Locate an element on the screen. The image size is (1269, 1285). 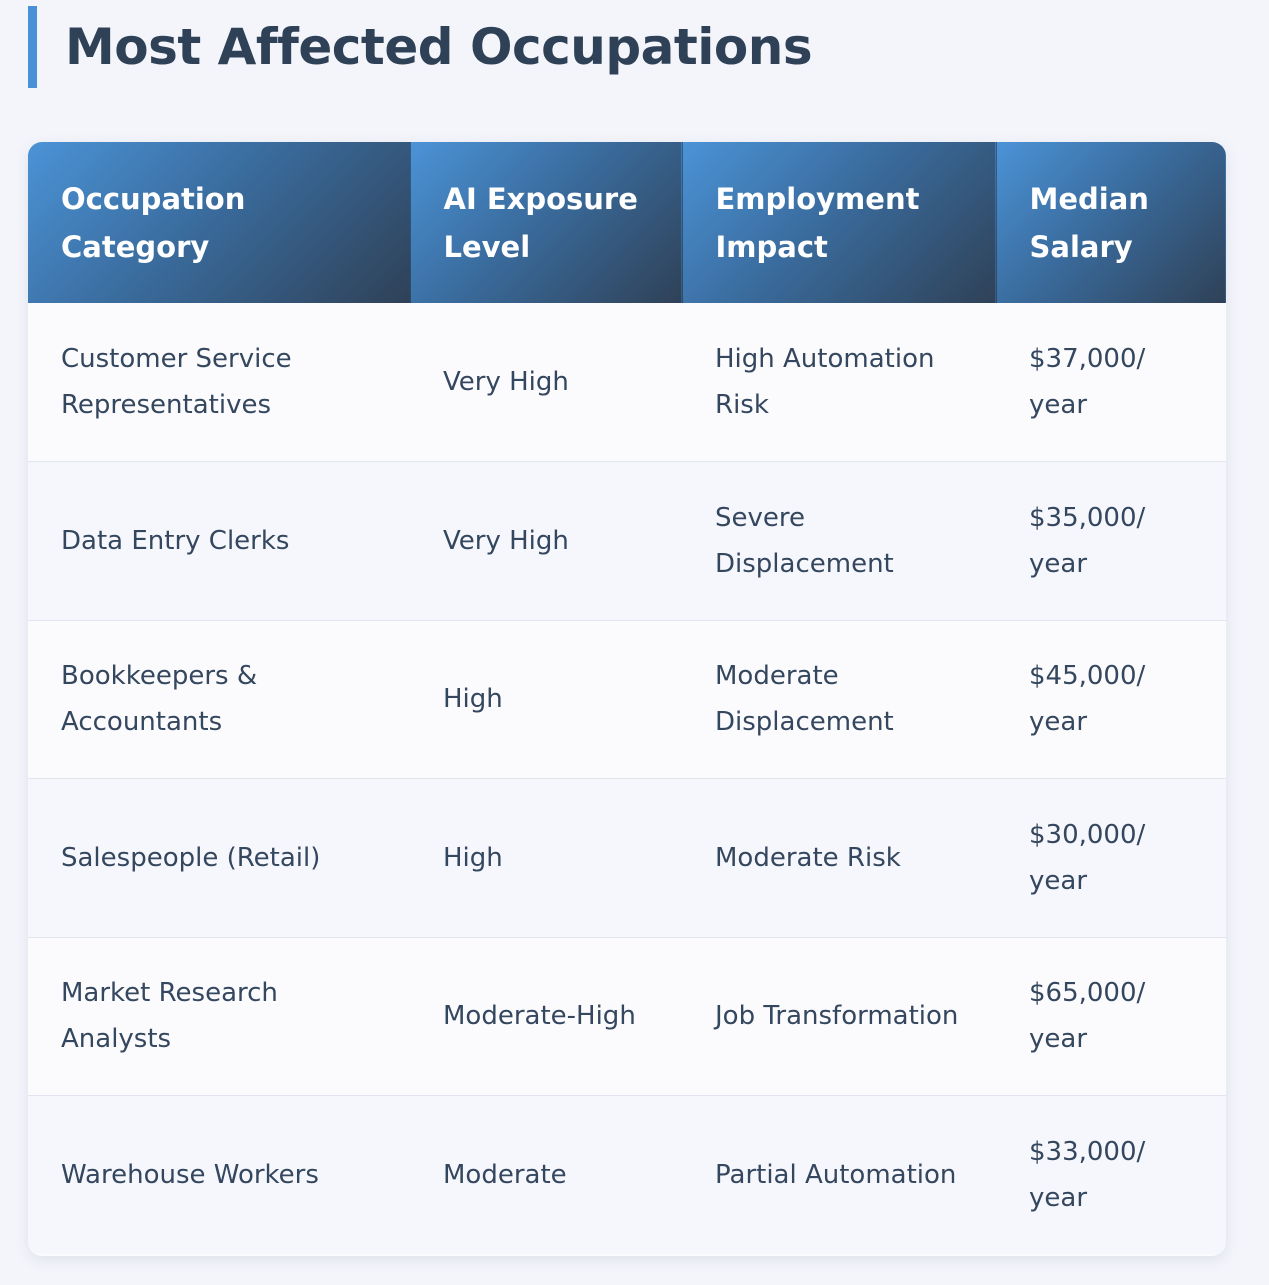
column-header-ai-exposure-level: AI Exposure Level is located at coordinates (545, 222).